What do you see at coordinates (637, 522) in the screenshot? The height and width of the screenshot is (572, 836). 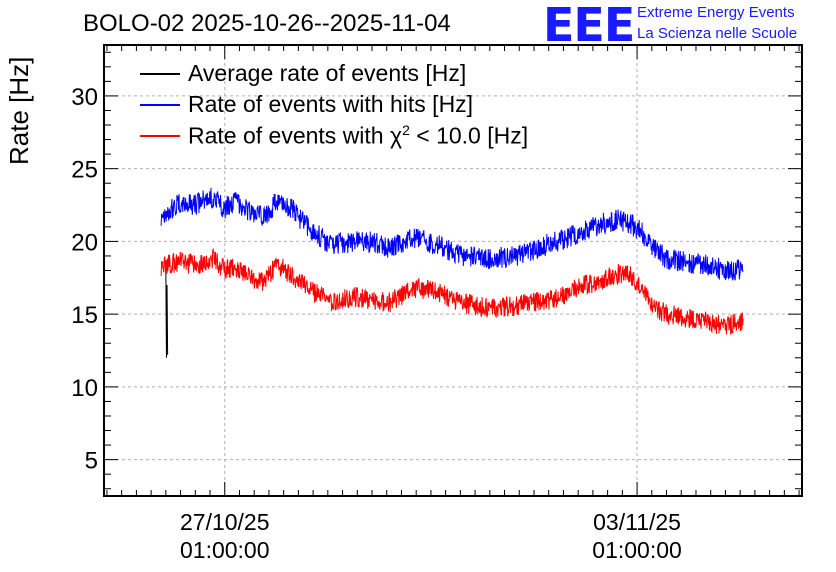 I see `x-tick-date: 03/11/25` at bounding box center [637, 522].